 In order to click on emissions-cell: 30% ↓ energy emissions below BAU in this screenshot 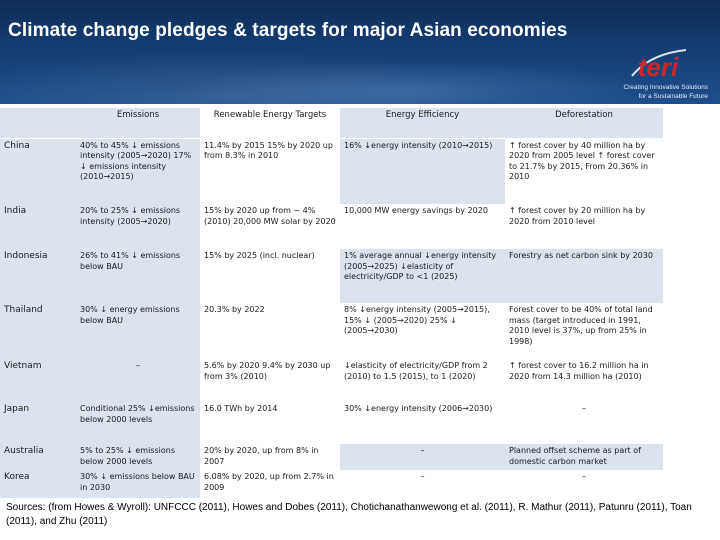, I will do `click(138, 331)`.